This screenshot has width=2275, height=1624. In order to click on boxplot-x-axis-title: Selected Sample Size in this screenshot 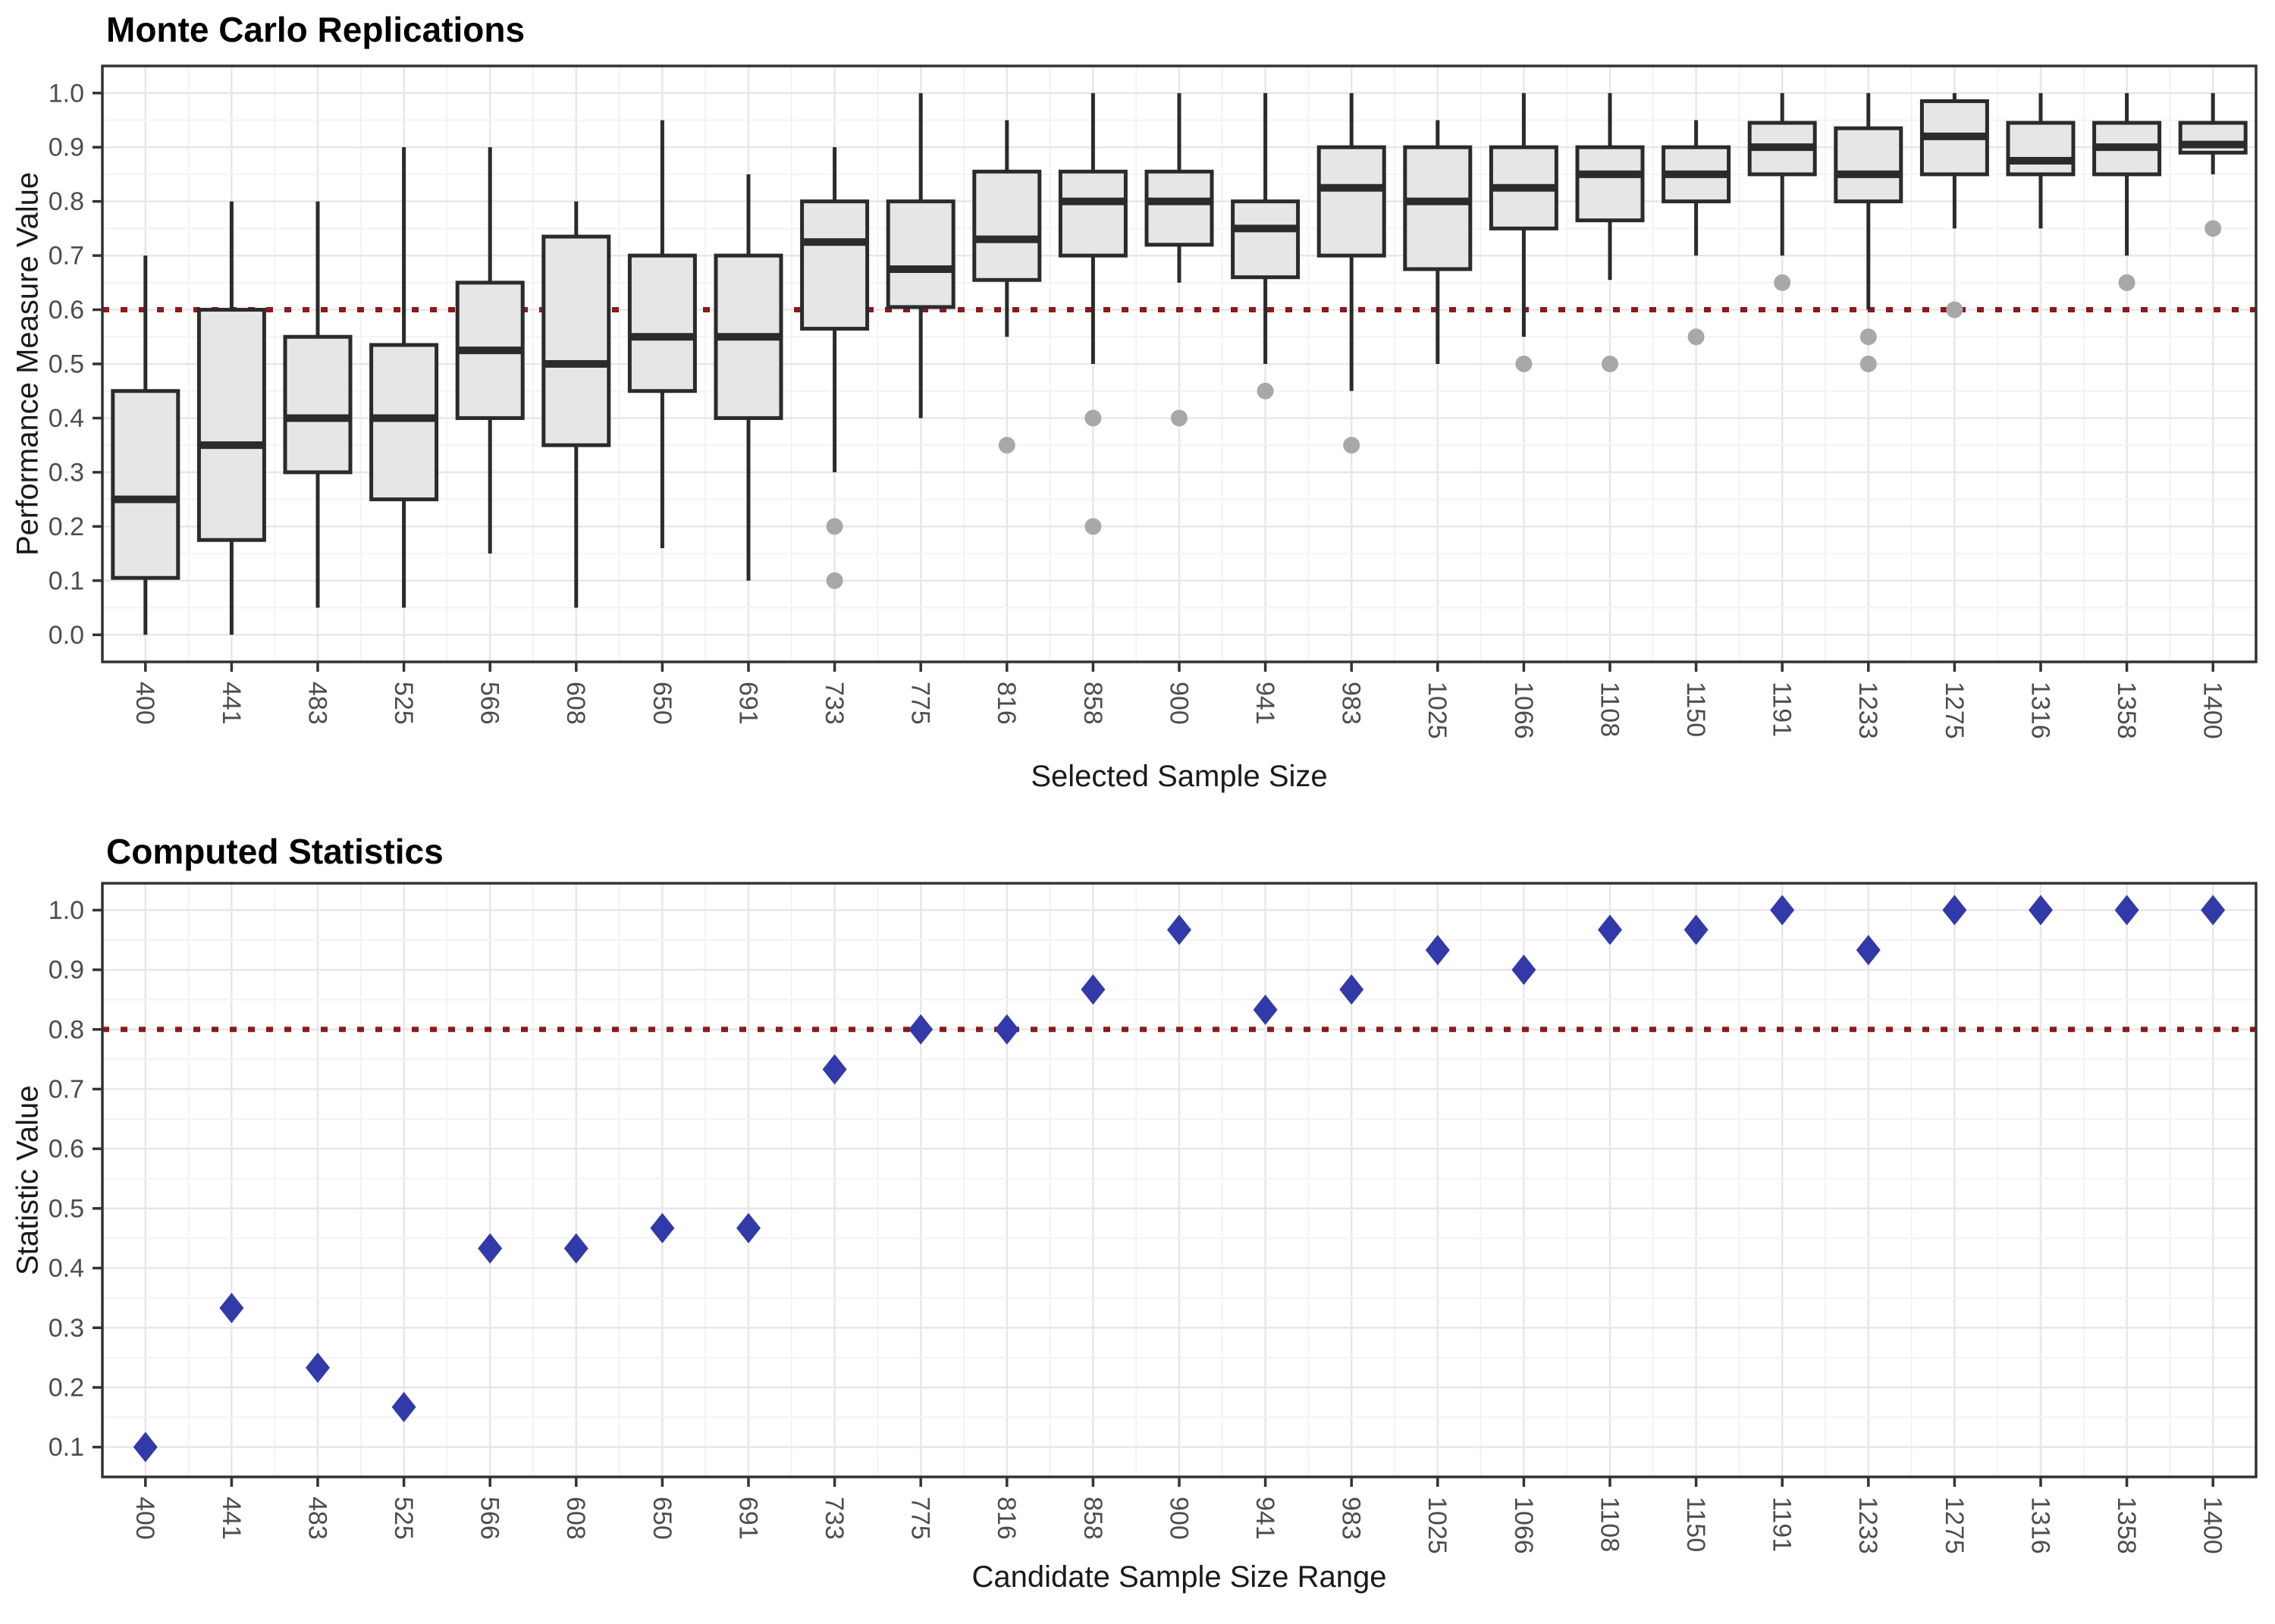, I will do `click(1179, 776)`.